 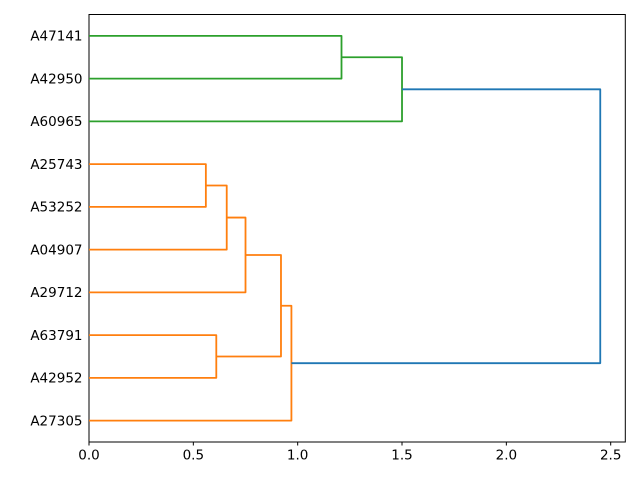 What do you see at coordinates (401, 456) in the screenshot?
I see `x-tick-label: 1.5` at bounding box center [401, 456].